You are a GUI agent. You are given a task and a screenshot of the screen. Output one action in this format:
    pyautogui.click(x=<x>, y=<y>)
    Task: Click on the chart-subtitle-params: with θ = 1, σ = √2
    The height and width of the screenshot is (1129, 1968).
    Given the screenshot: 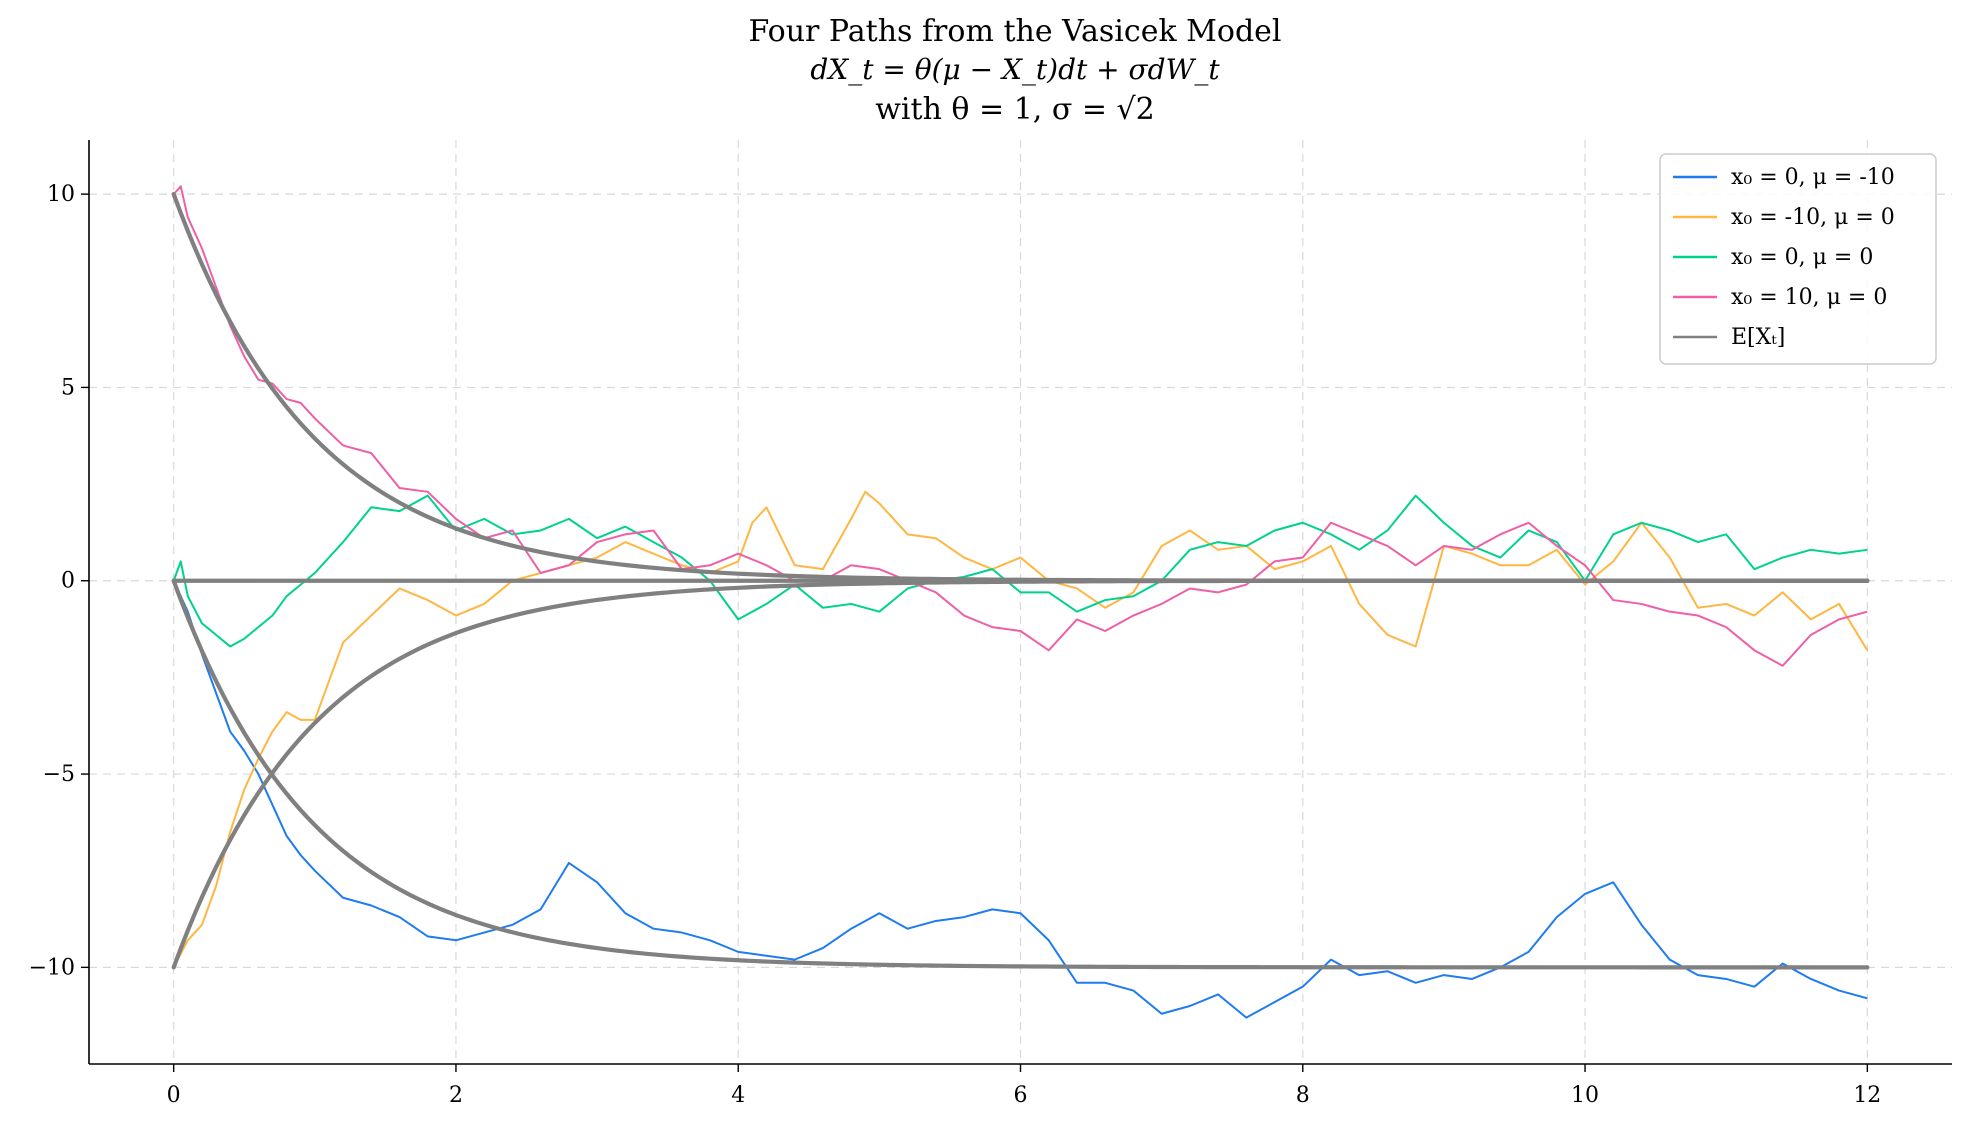 What is the action you would take?
    pyautogui.click(x=1015, y=109)
    